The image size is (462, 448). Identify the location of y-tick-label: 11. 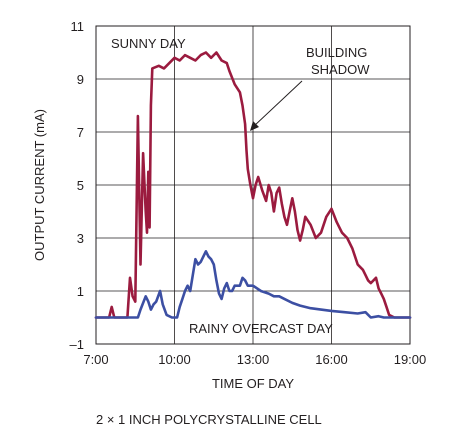
(78, 26).